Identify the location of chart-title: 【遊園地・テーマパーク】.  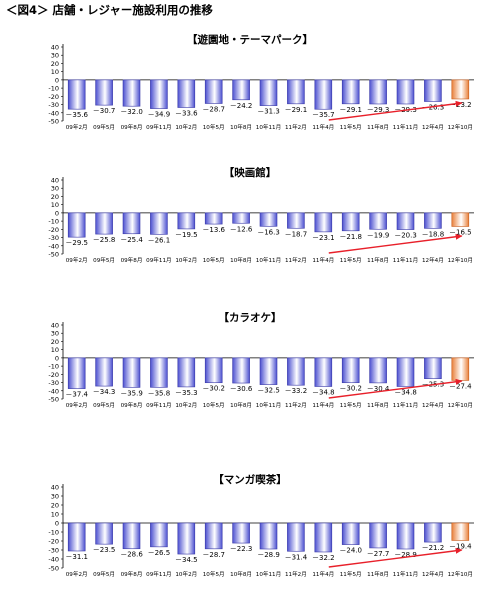
(250, 40).